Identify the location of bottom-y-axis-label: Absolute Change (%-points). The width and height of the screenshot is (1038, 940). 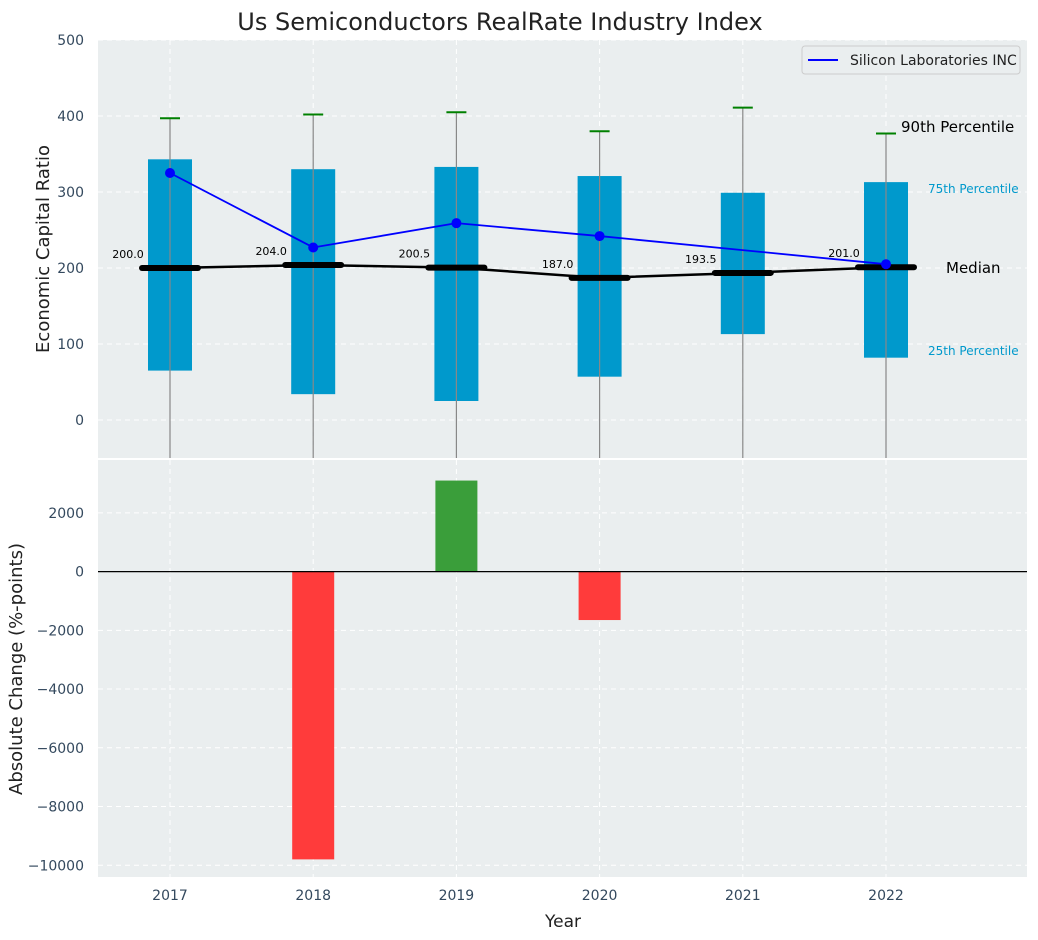
(16, 669).